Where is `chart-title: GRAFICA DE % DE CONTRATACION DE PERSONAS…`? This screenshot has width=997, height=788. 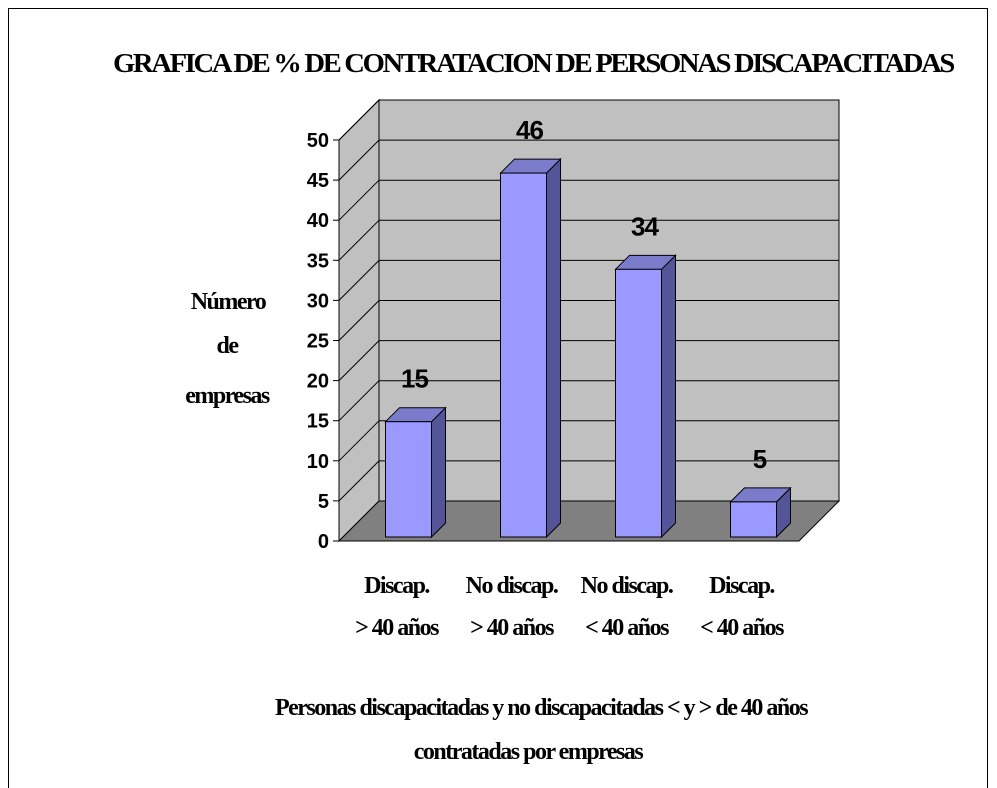 chart-title: GRAFICA DE % DE CONTRATACION DE PERSONAS… is located at coordinates (533, 63).